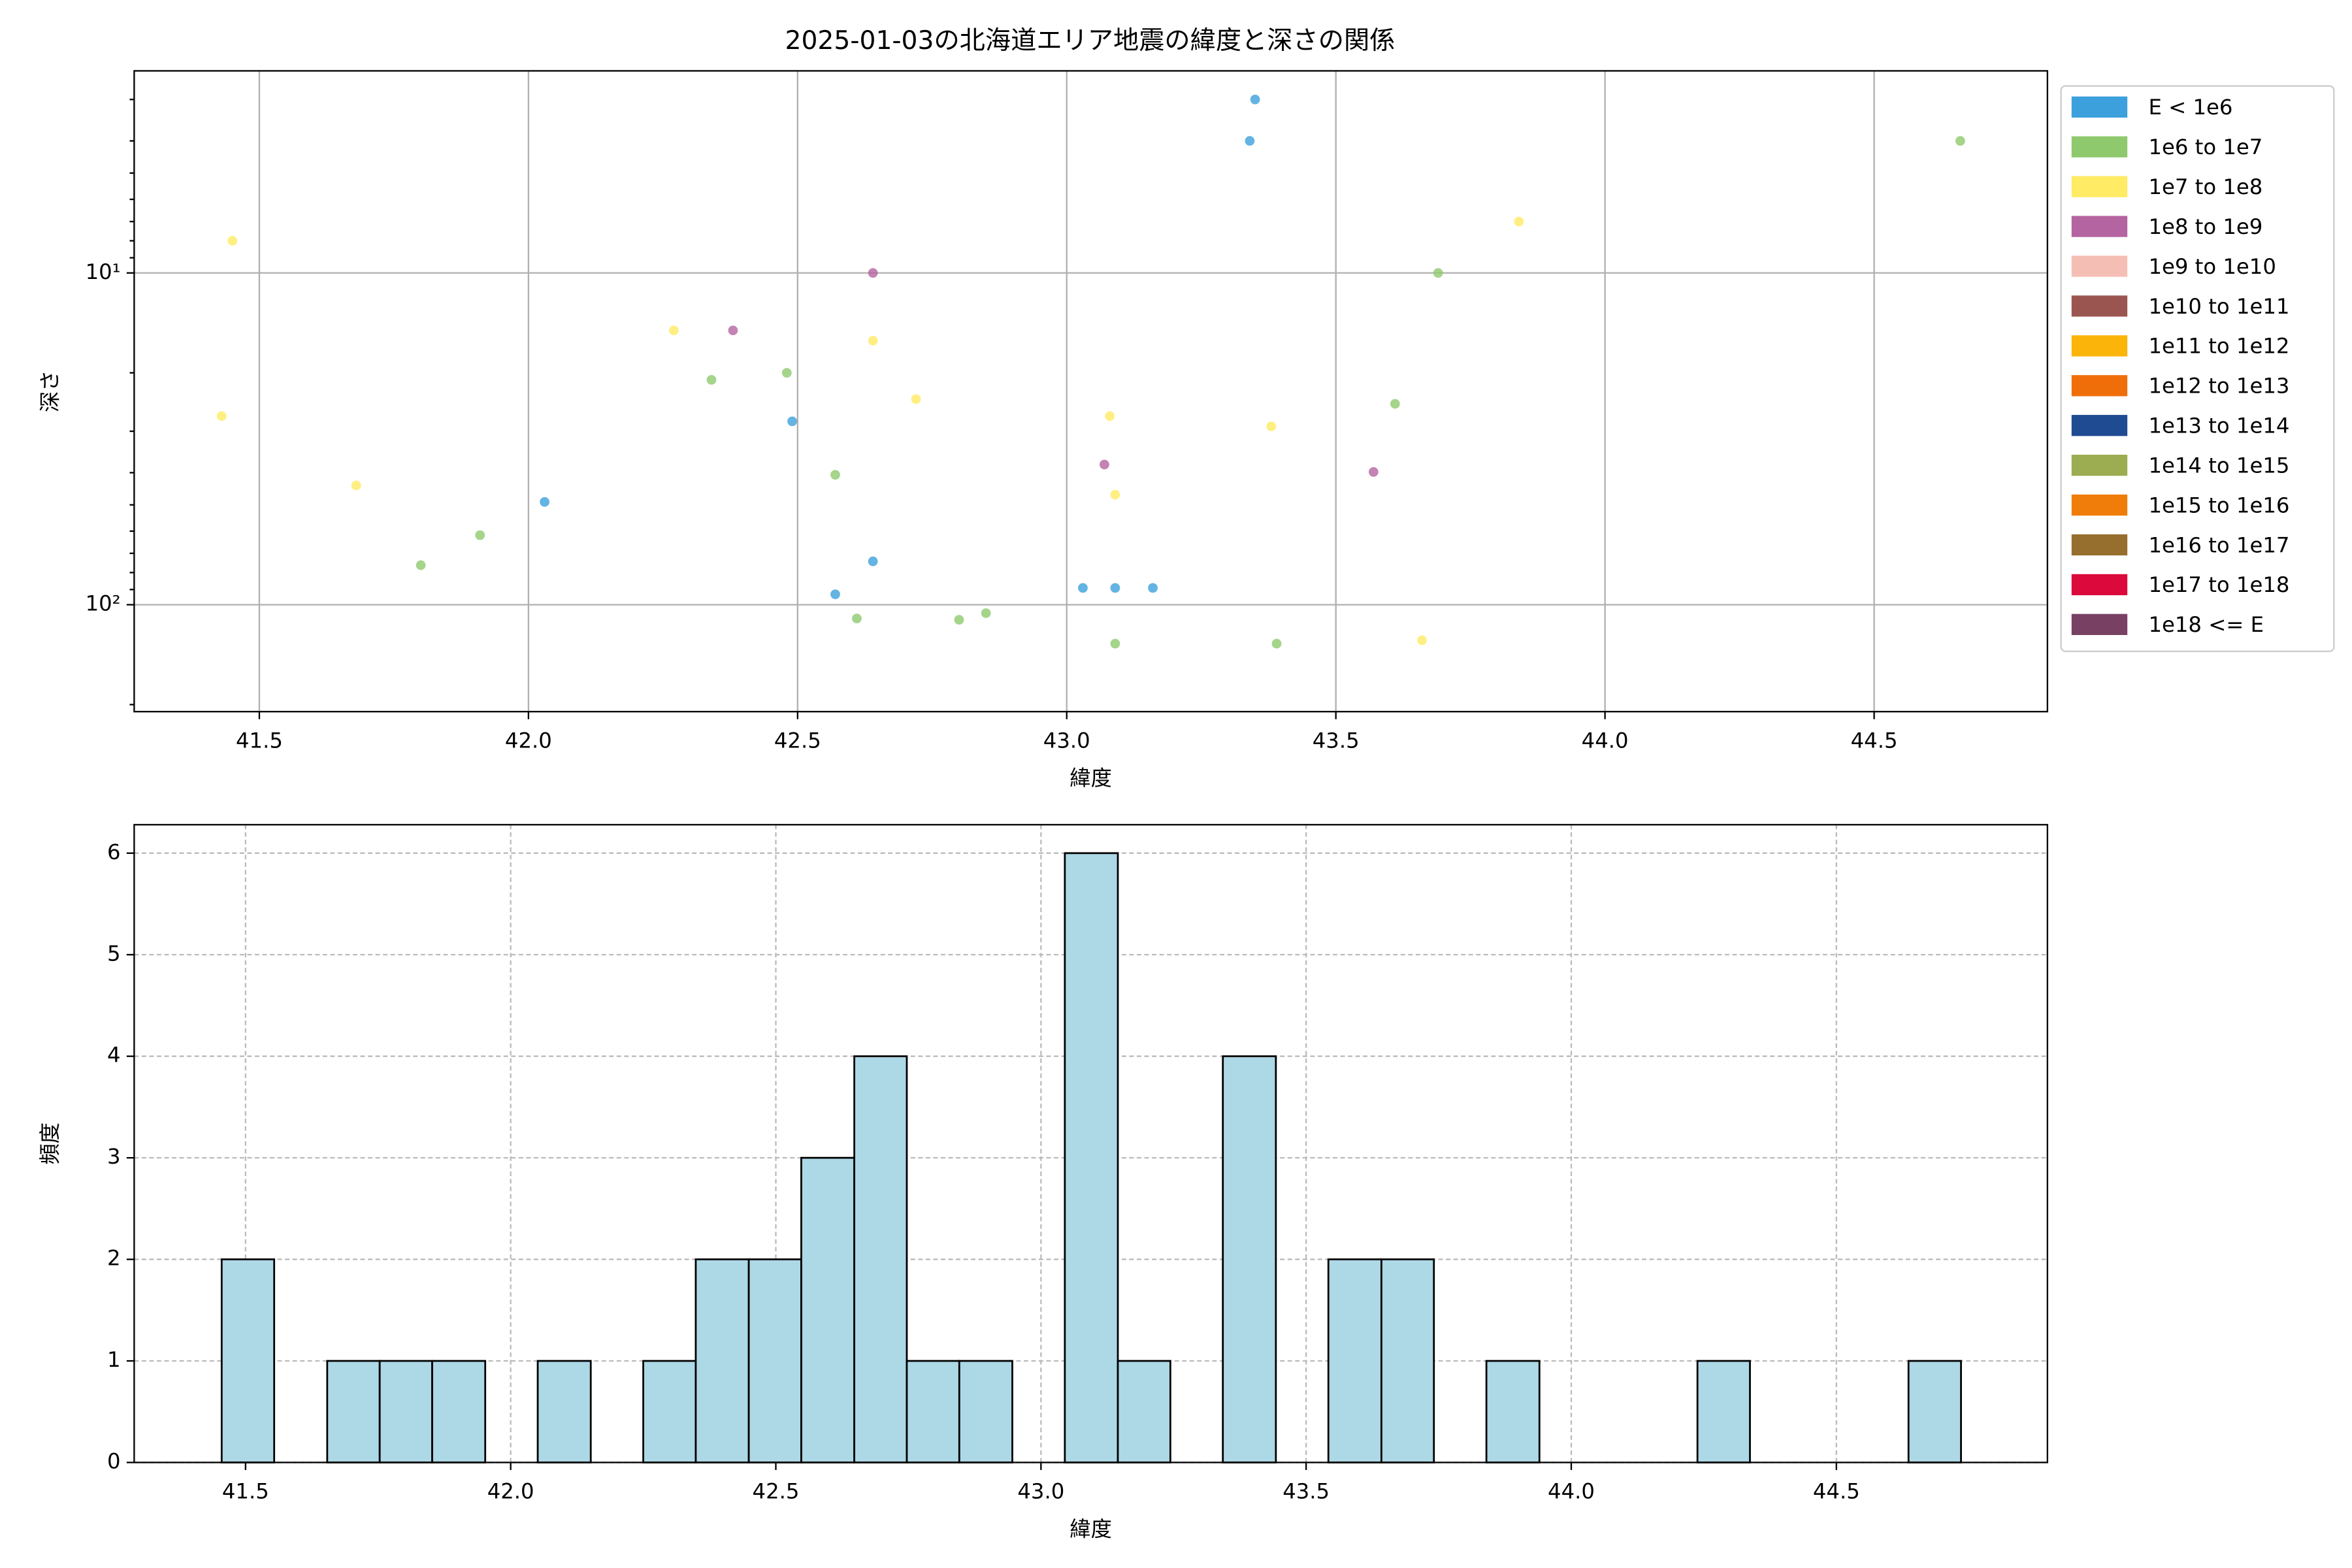  What do you see at coordinates (1090, 41) in the screenshot?
I see `chart-title: 2025-01-03の北海道エリア地震の緯度と深さの関係` at bounding box center [1090, 41].